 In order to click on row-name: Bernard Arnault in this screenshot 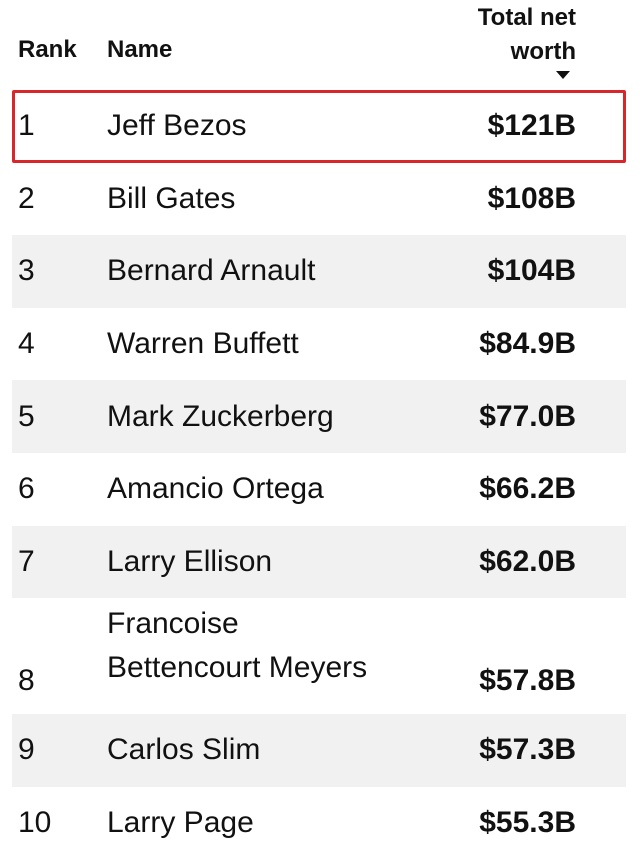, I will do `click(211, 271)`.